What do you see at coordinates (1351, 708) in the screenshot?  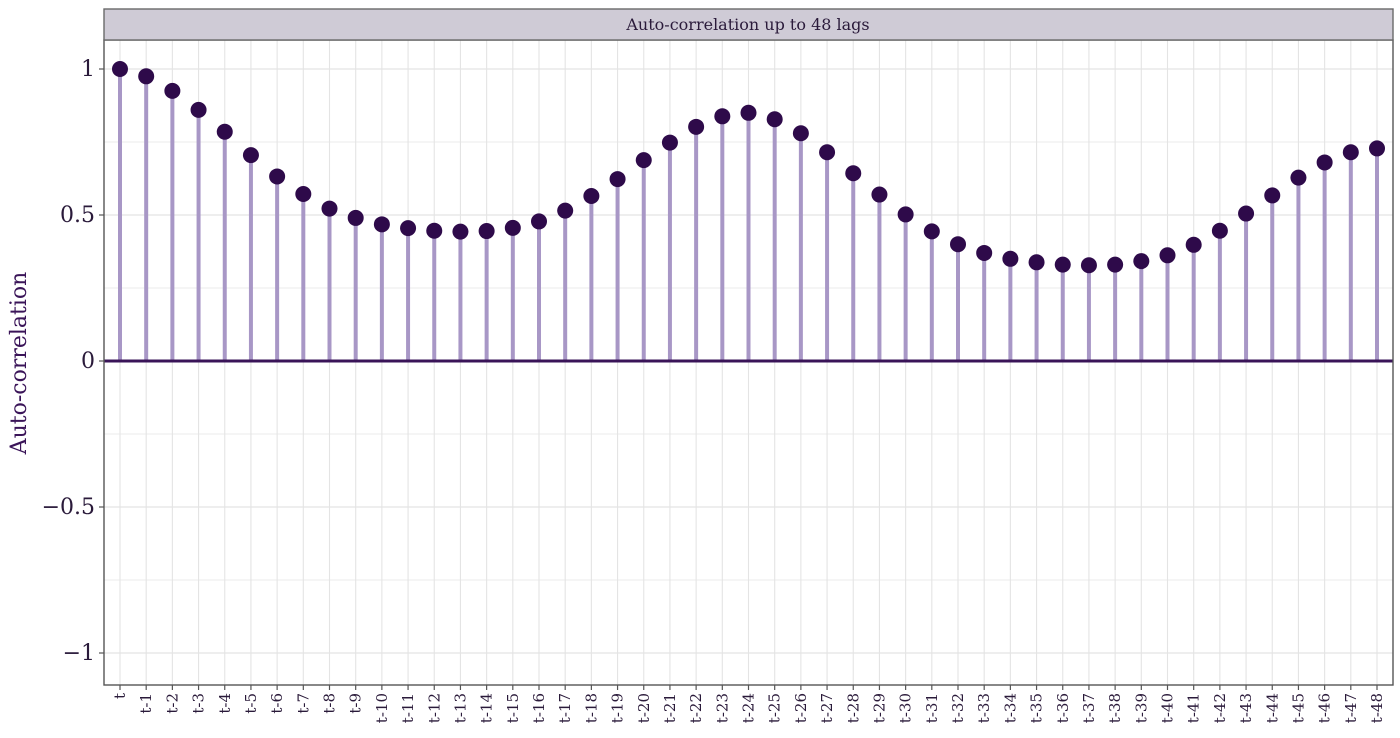 I see `x-tick-label: t-47` at bounding box center [1351, 708].